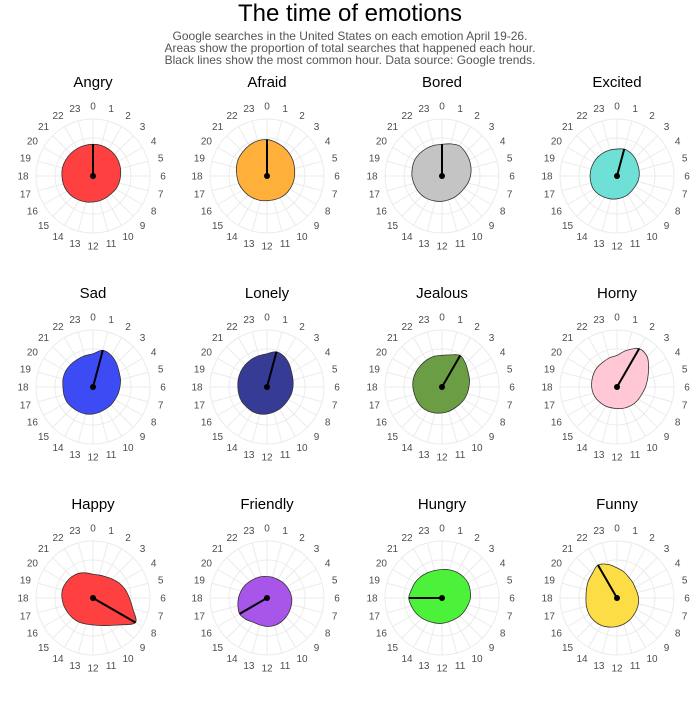  Describe the element at coordinates (617, 504) in the screenshot. I see `panel-title: Funny` at that location.